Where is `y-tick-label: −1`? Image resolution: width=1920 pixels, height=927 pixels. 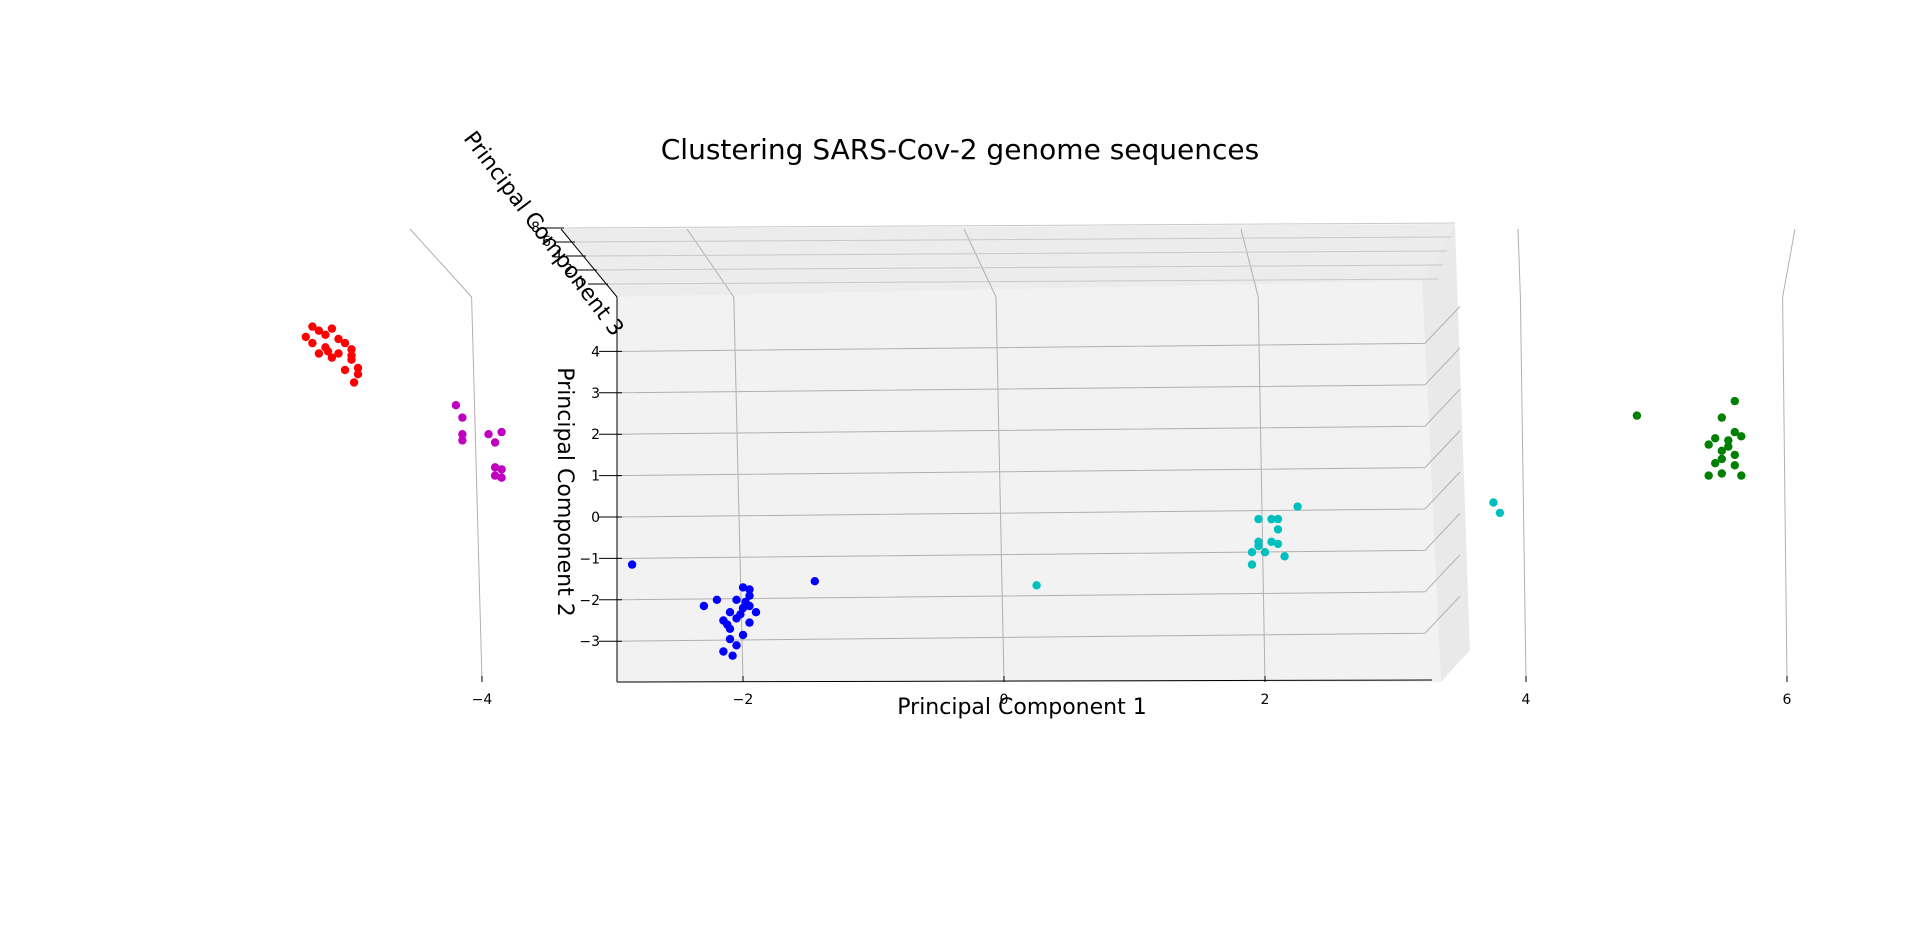
y-tick-label: −1 is located at coordinates (589, 559).